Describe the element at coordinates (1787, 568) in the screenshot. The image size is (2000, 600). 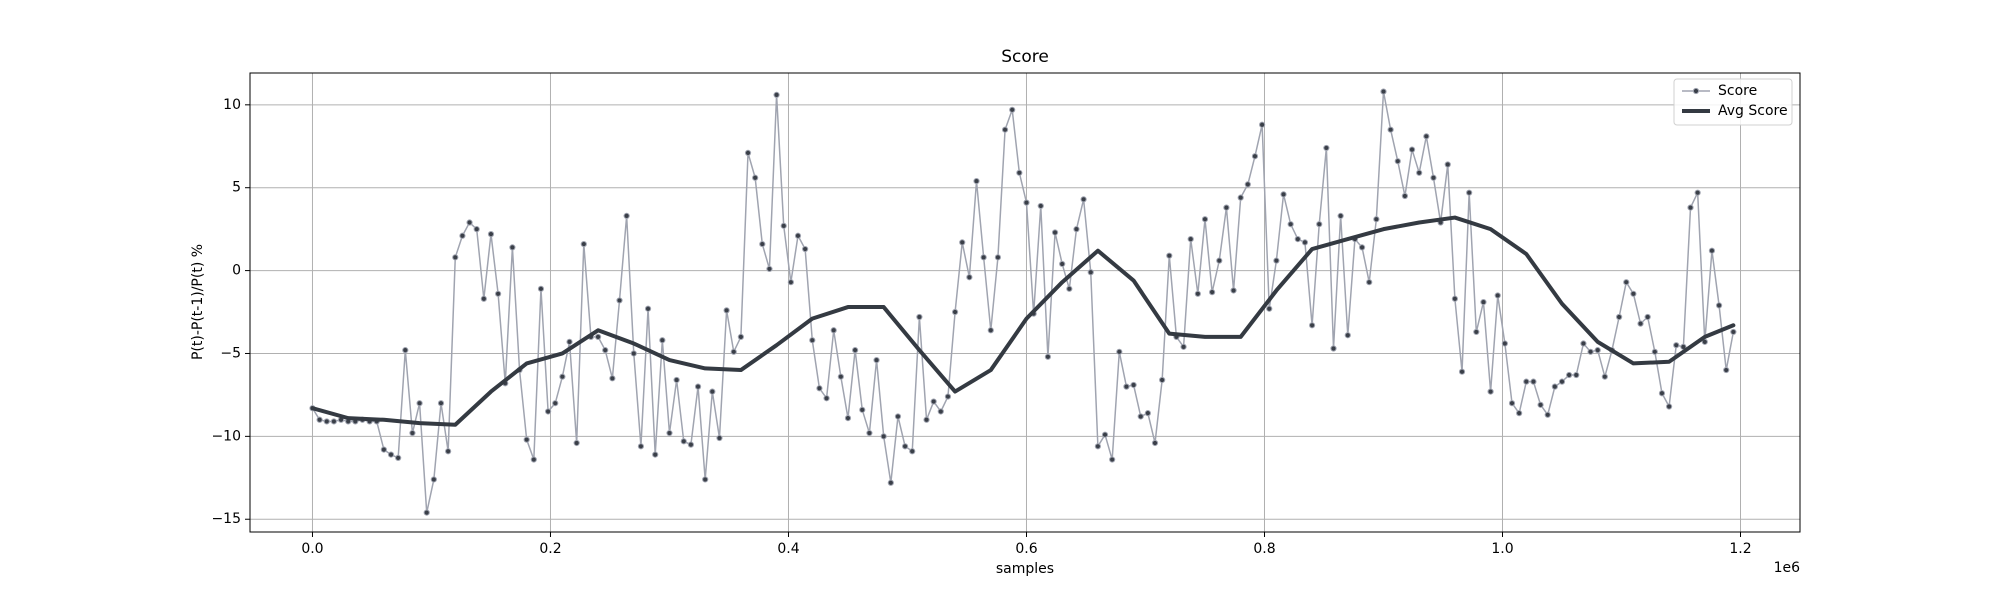
I see `x-offset-label: 1e6` at that location.